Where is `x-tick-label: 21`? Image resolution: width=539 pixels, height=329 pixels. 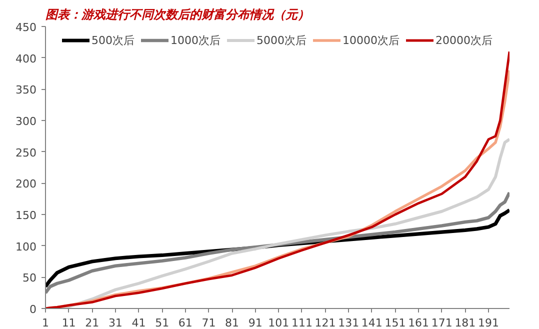
x-tick-label: 21 is located at coordinates (92, 322).